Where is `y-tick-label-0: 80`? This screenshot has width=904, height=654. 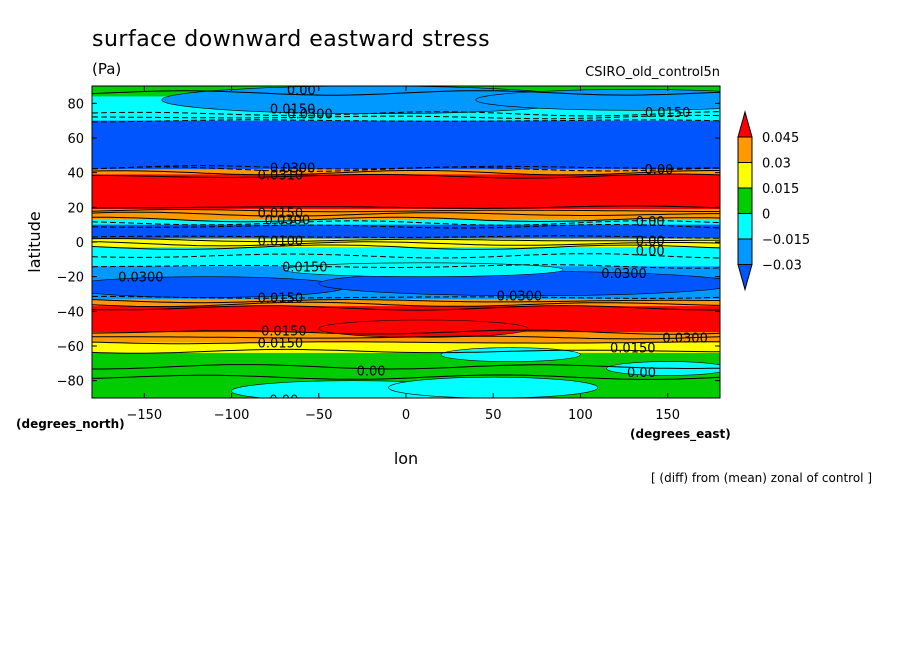
y-tick-label-0: 80 is located at coordinates (75, 104).